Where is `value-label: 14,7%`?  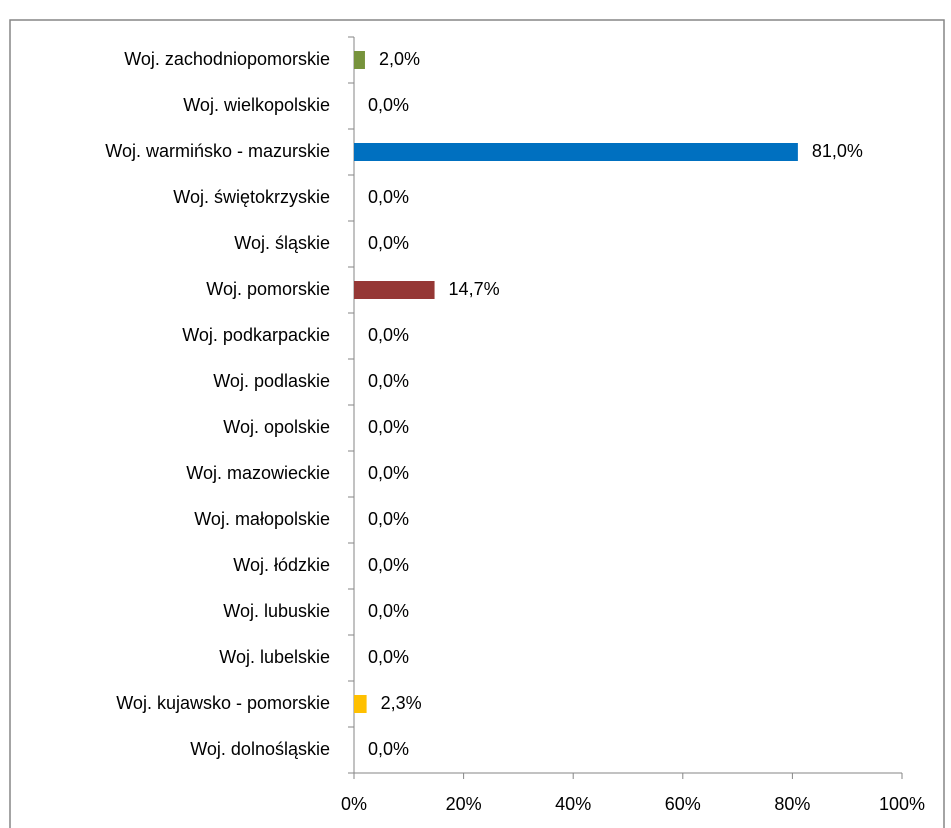 value-label: 14,7% is located at coordinates (474, 289).